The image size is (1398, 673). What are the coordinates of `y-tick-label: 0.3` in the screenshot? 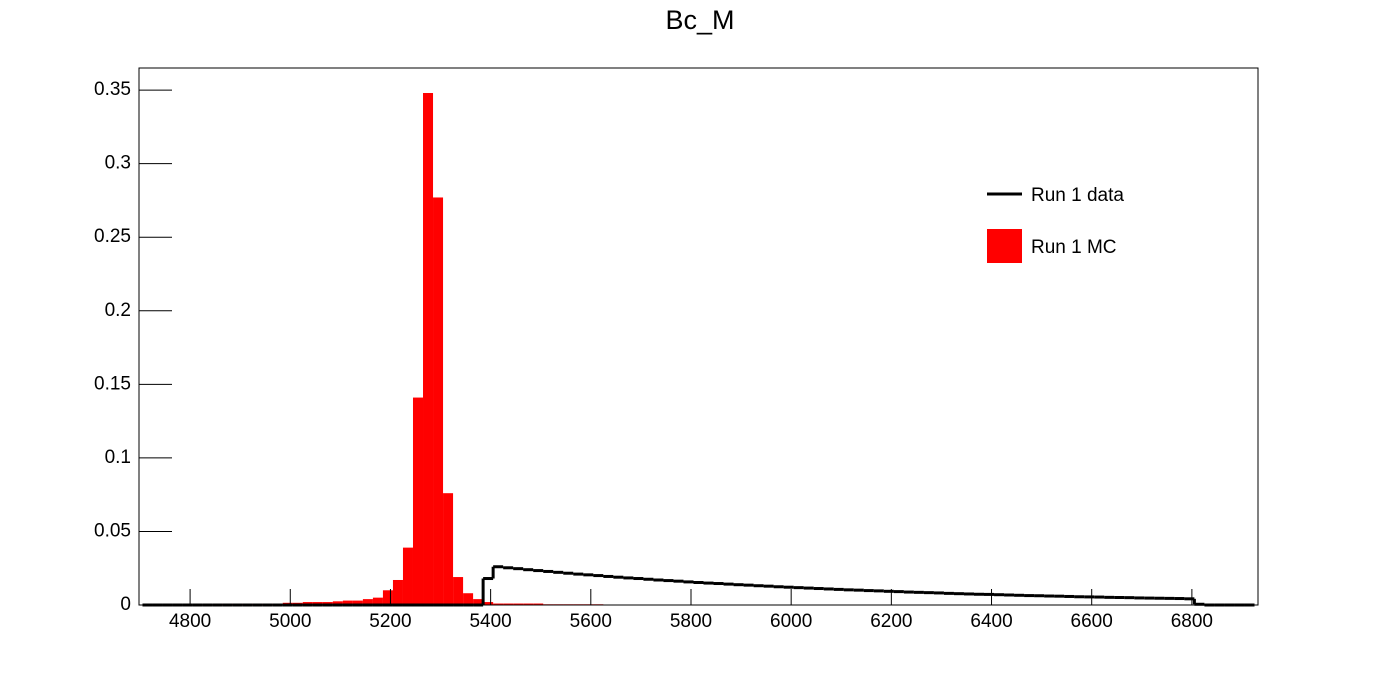 It's located at (118, 163).